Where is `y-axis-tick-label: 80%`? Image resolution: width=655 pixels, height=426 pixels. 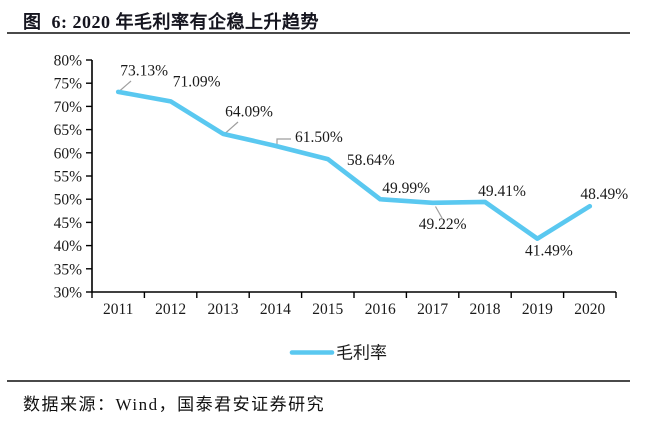 y-axis-tick-label: 80% is located at coordinates (68, 61).